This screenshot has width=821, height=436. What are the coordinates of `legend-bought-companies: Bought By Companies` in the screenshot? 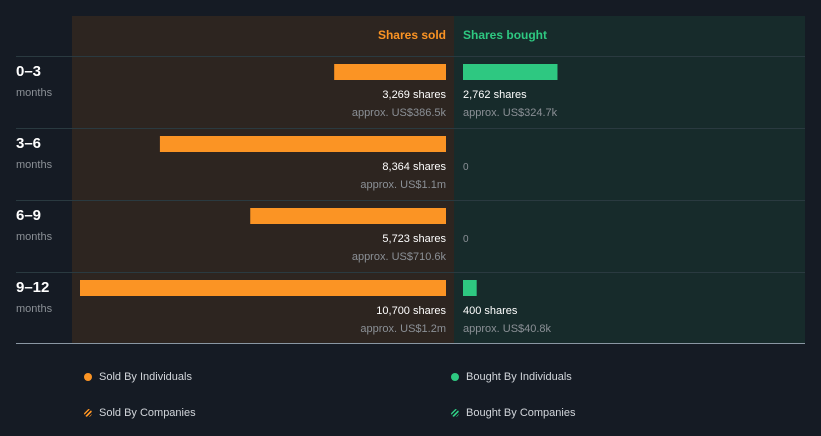 It's located at (513, 413).